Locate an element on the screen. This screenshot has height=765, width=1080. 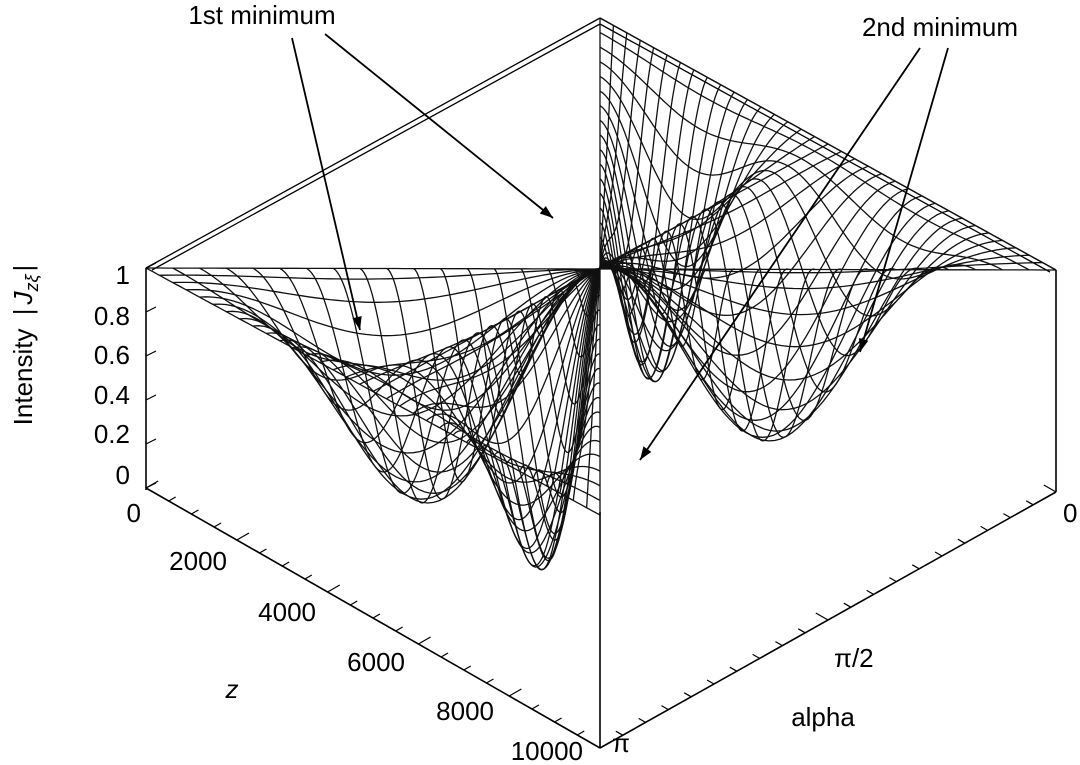
svg-text: Intensity |Jzξ| is located at coordinates (25, 345).